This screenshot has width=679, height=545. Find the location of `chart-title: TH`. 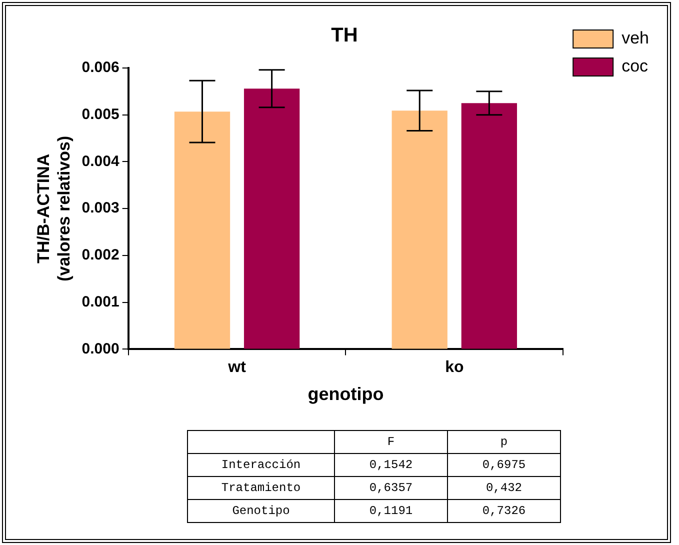

chart-title: TH is located at coordinates (344, 35).